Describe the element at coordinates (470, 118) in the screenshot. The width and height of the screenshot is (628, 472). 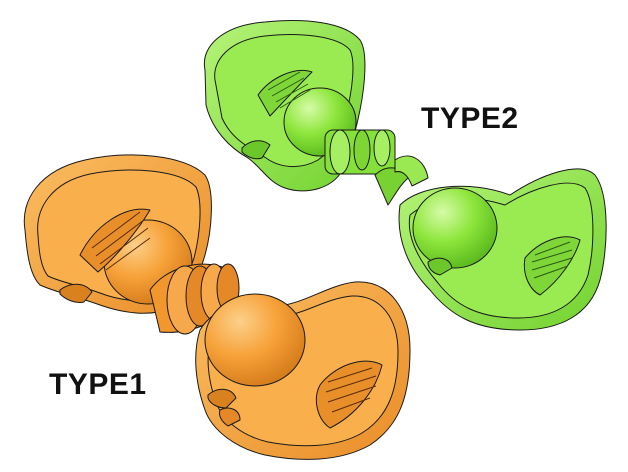
I see `type2-label: TYPE2` at that location.